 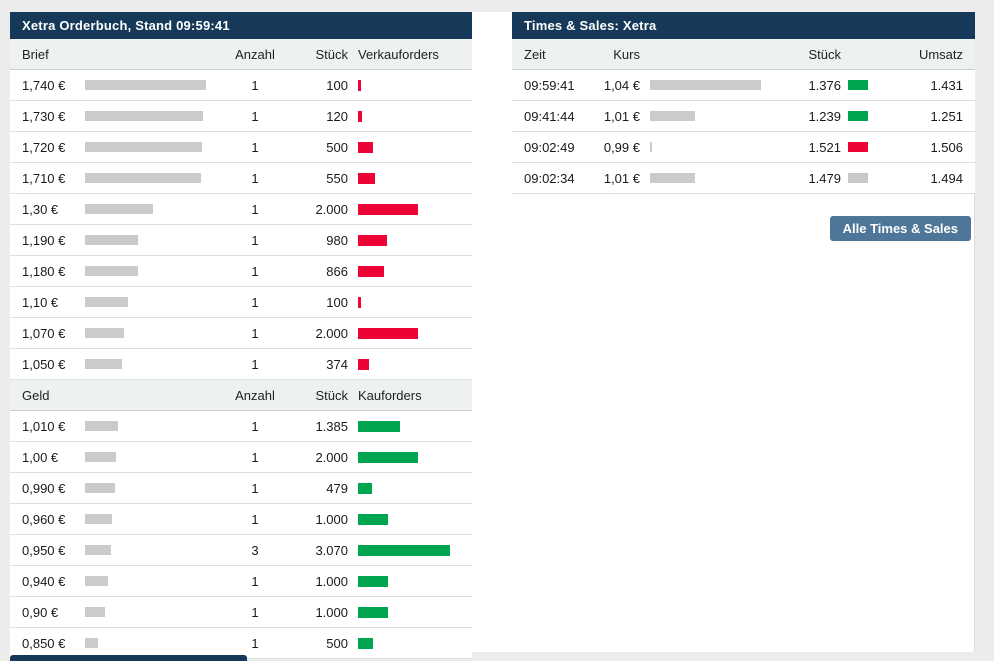 I want to click on bid-price: 0,90 €, so click(x=40, y=612).